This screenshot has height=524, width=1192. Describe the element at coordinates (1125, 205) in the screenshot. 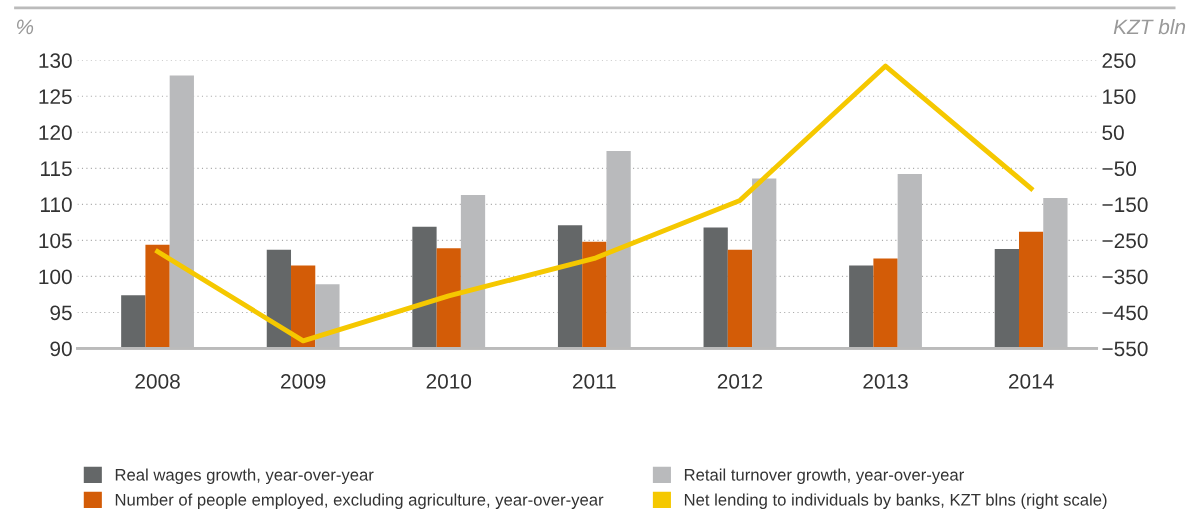

I see `y2-tick-label: −150` at that location.